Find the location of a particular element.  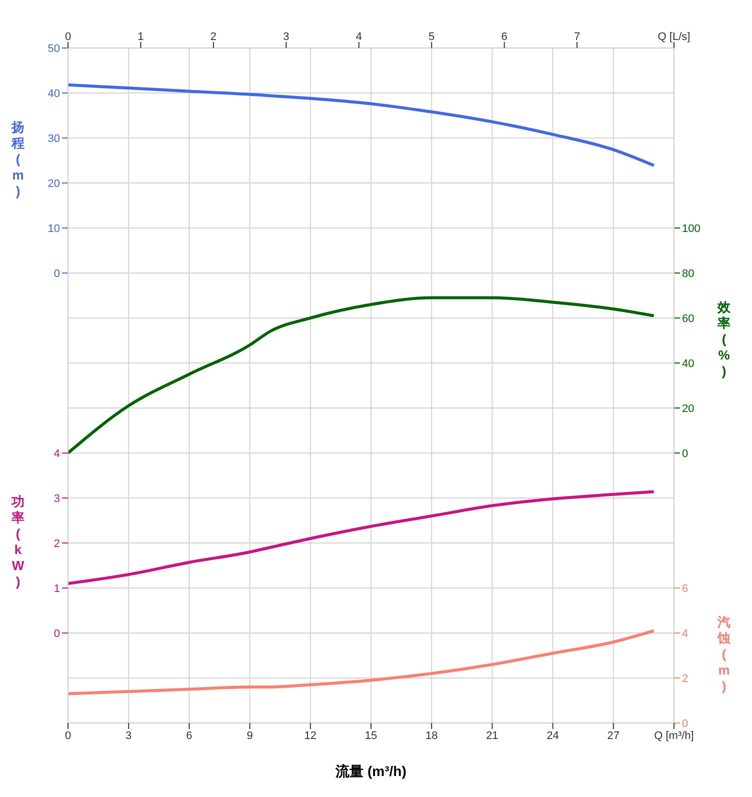

y-tick-label: 50 is located at coordinates (54, 48).